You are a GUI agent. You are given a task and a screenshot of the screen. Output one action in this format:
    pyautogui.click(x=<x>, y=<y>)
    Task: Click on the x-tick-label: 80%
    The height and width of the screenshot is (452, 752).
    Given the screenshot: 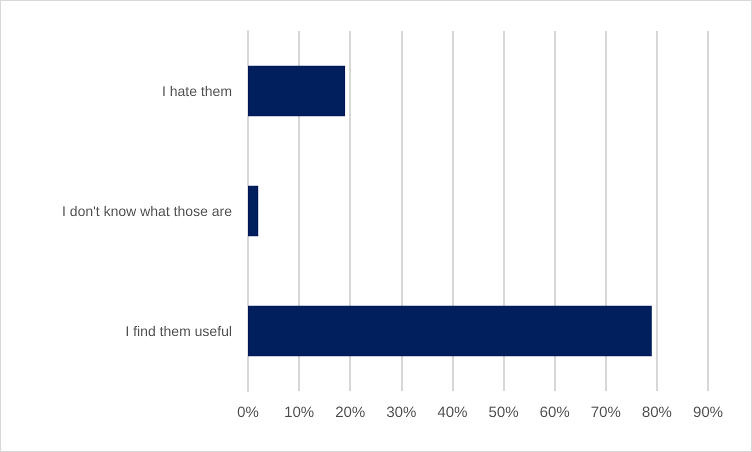 What is the action you would take?
    pyautogui.click(x=657, y=412)
    